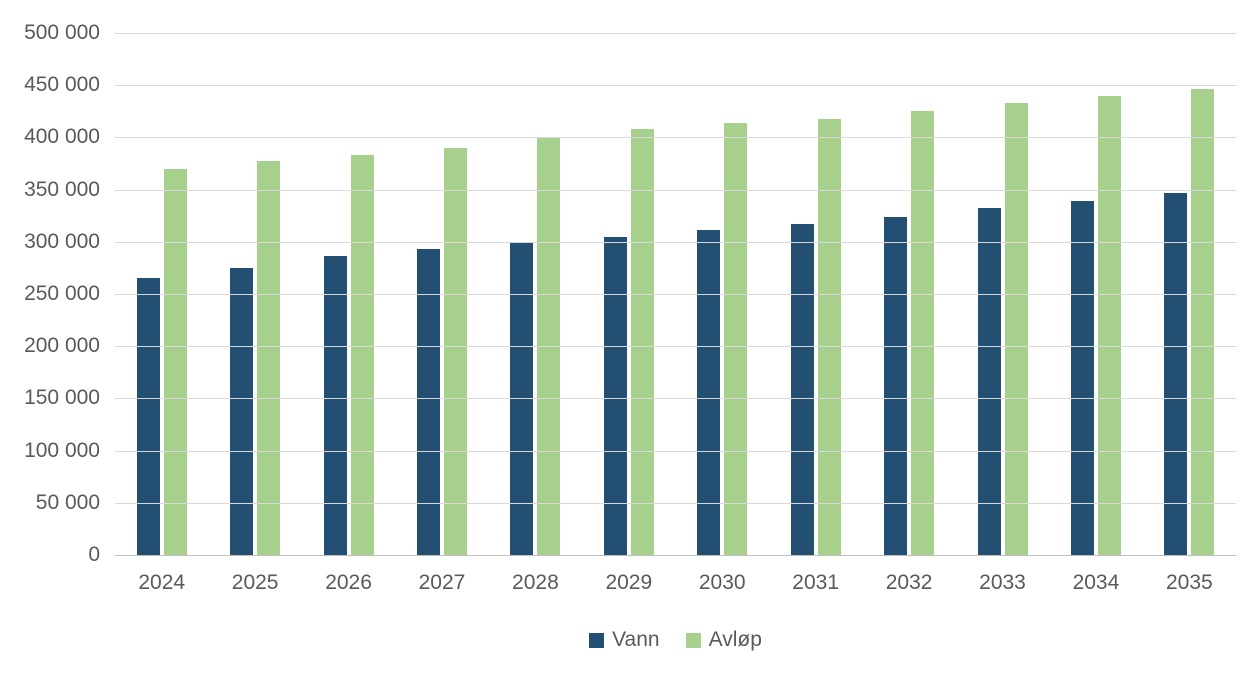 Image resolution: width=1260 pixels, height=675 pixels. I want to click on bar-group-2027, so click(441, 294).